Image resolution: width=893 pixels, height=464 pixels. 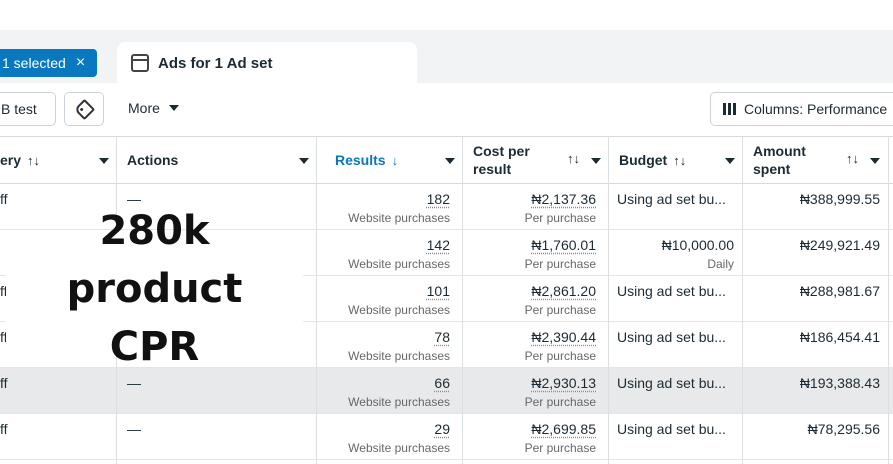 I want to click on column-header-amount-spent: Amount spent, so click(x=803, y=160).